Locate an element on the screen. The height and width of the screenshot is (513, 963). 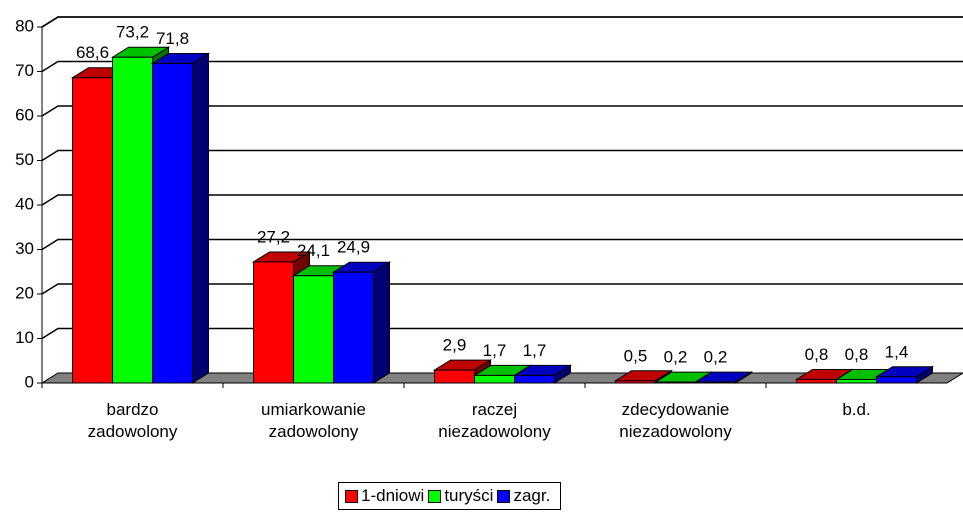
x-tick-label: zdecydowanie niezadowolony is located at coordinates (675, 420).